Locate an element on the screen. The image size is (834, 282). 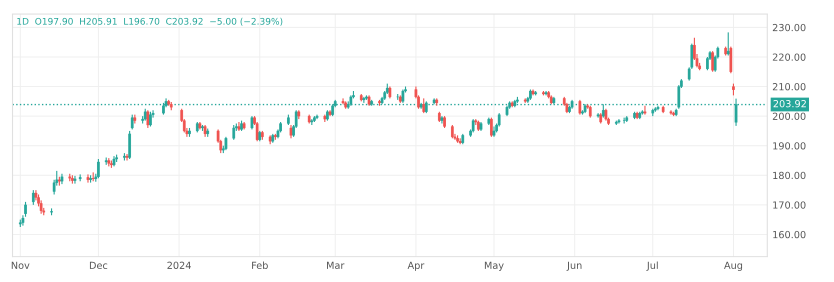
x-tick-label: Feb is located at coordinates (260, 265).